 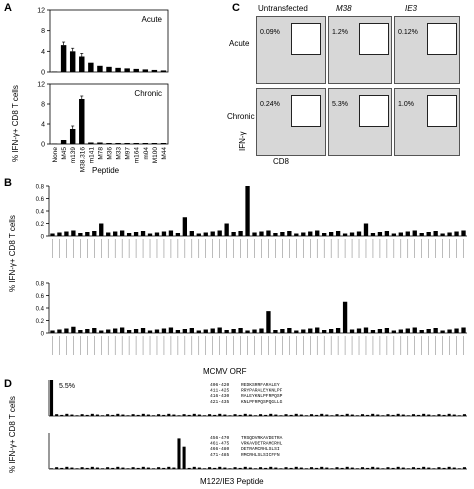 I want to click on panel-d-xlabel: M122/IE3 Peptide, so click(x=232, y=481).